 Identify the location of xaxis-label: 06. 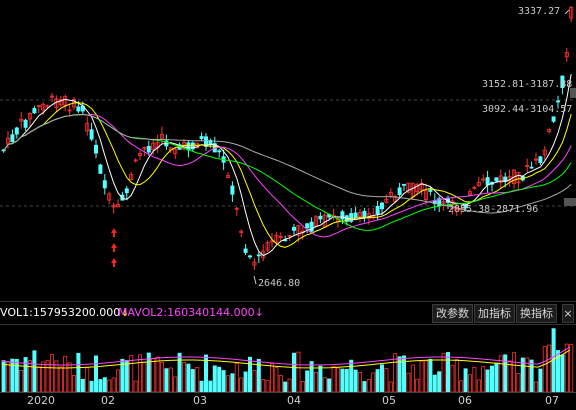
(465, 400).